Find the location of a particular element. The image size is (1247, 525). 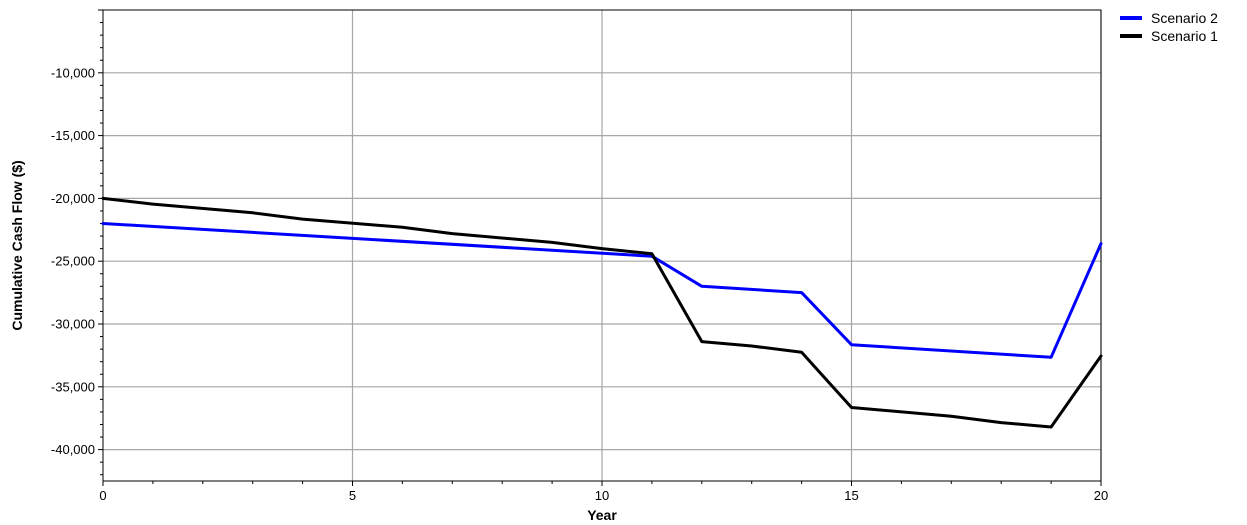

legend-label: Scenario 2 is located at coordinates (1184, 18).